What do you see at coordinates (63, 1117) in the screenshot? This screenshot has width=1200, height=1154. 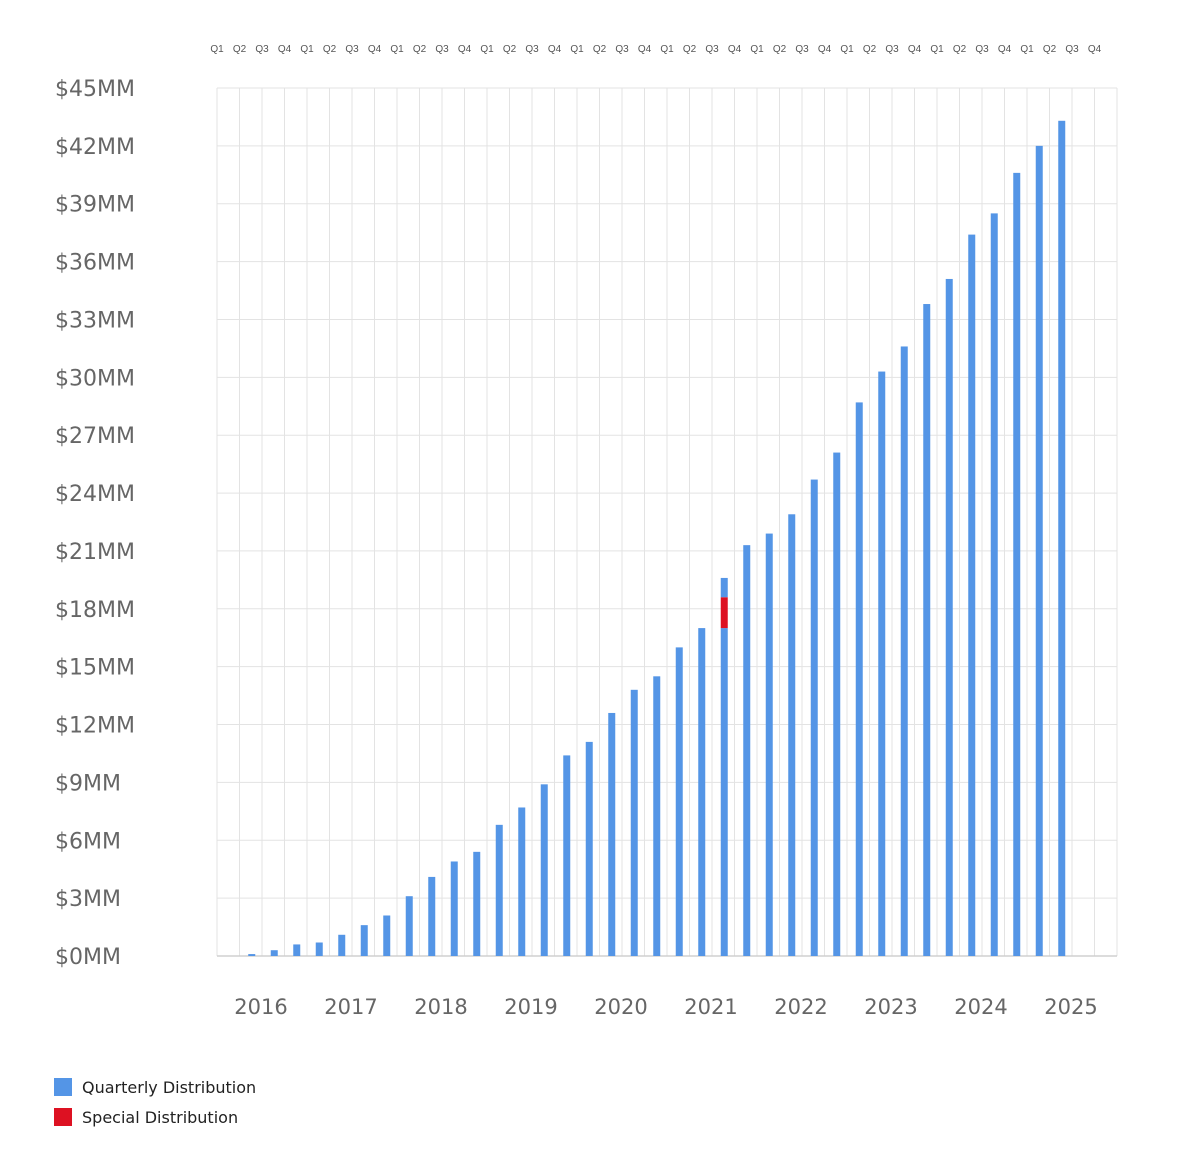 I see `legend-swatch-special` at bounding box center [63, 1117].